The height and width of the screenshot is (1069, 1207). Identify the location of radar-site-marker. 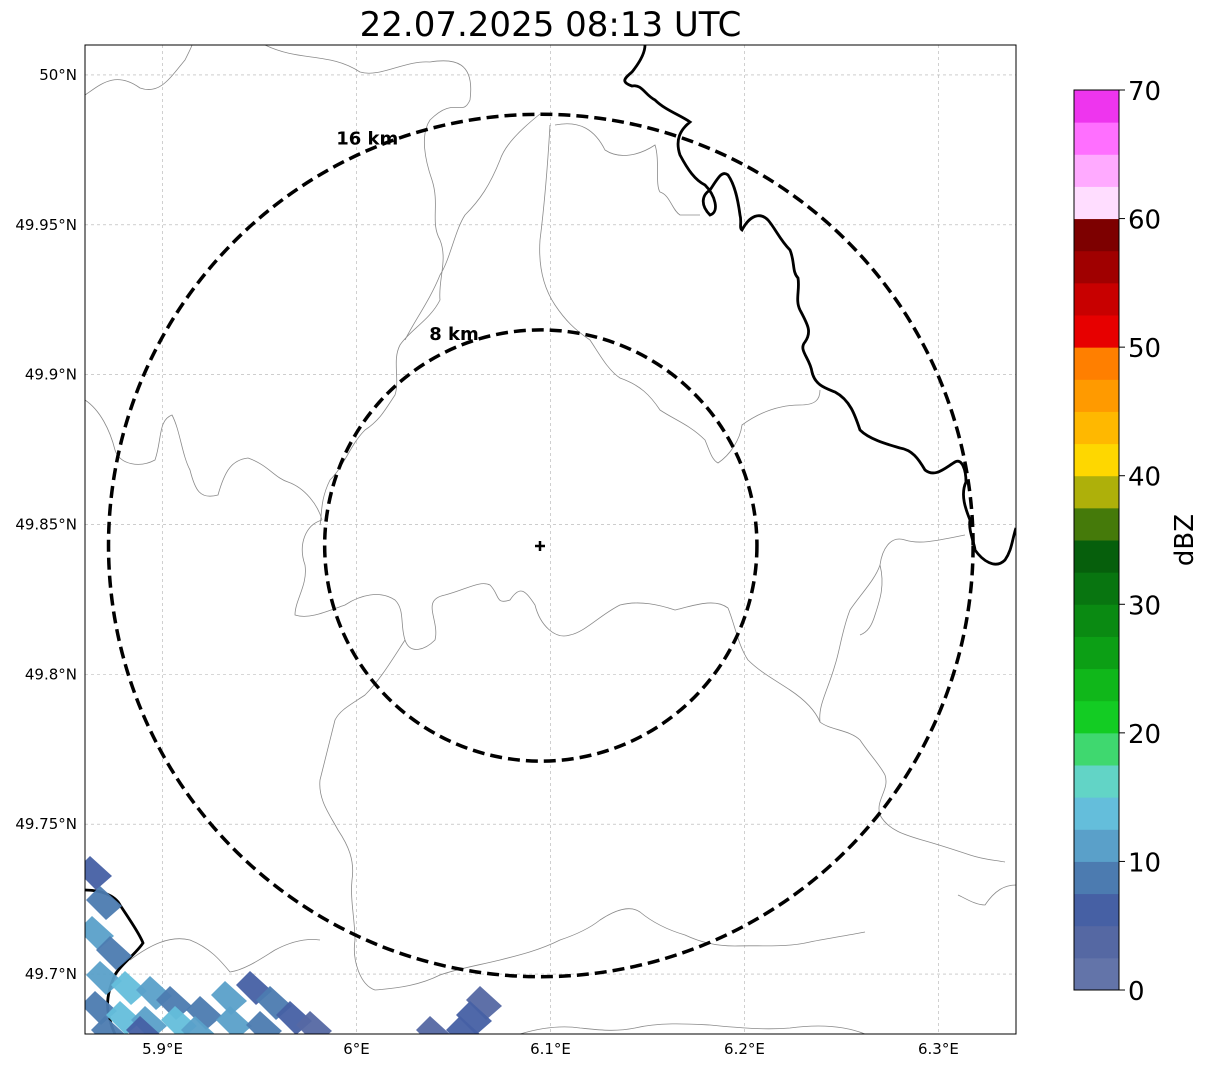
(540, 546).